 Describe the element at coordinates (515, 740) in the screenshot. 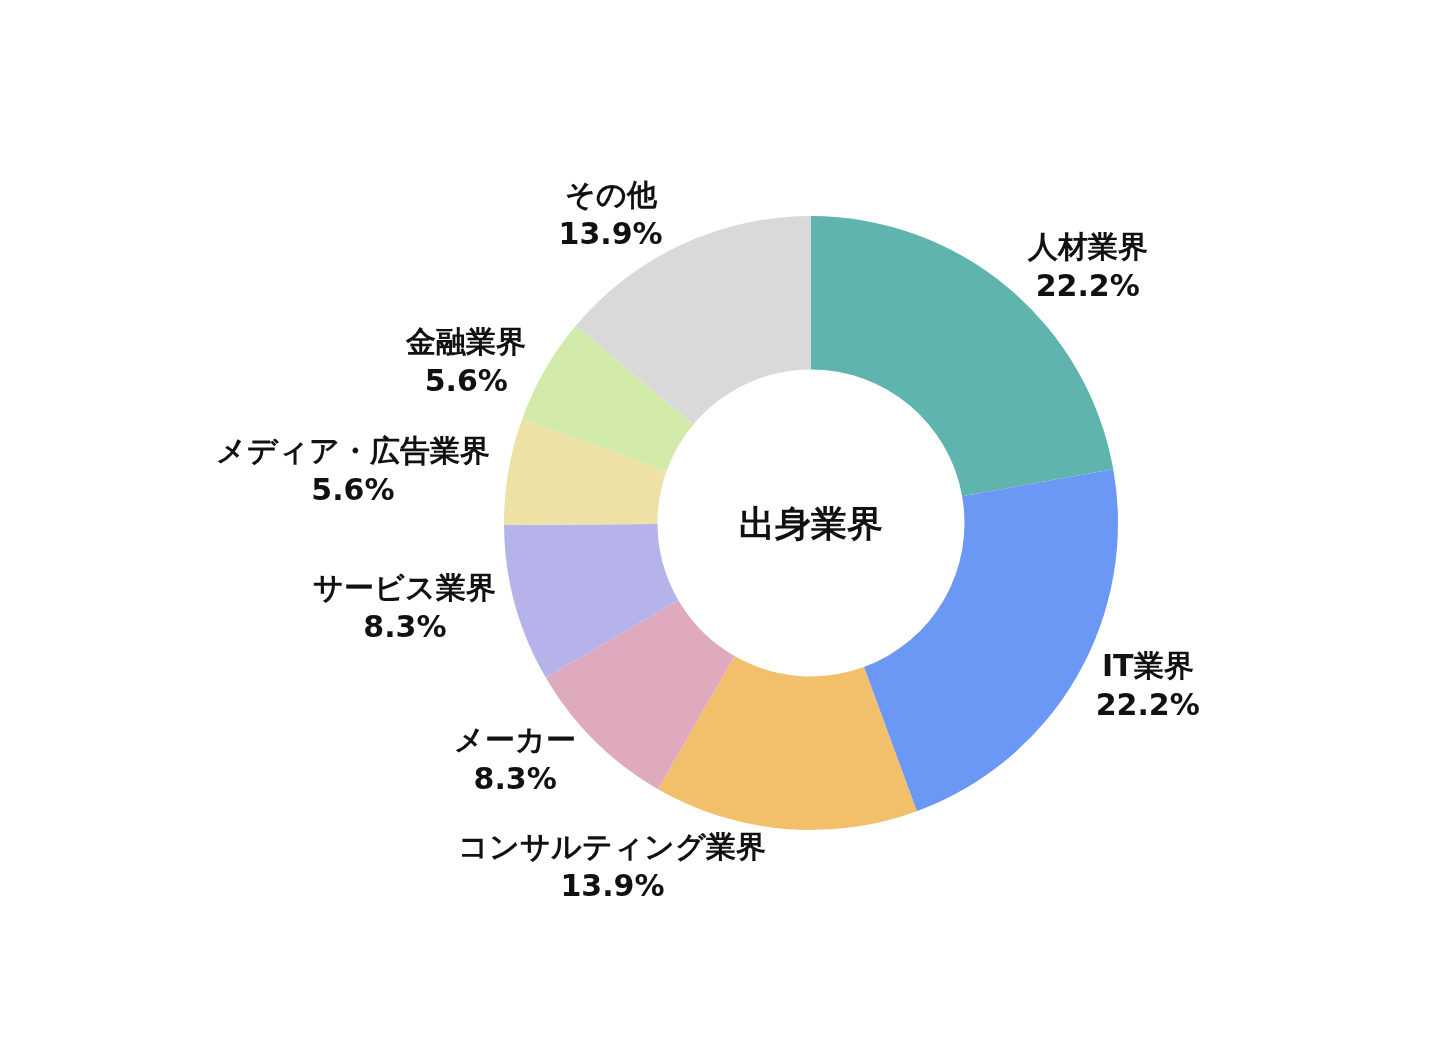

I see `slice-label: メーカー` at that location.